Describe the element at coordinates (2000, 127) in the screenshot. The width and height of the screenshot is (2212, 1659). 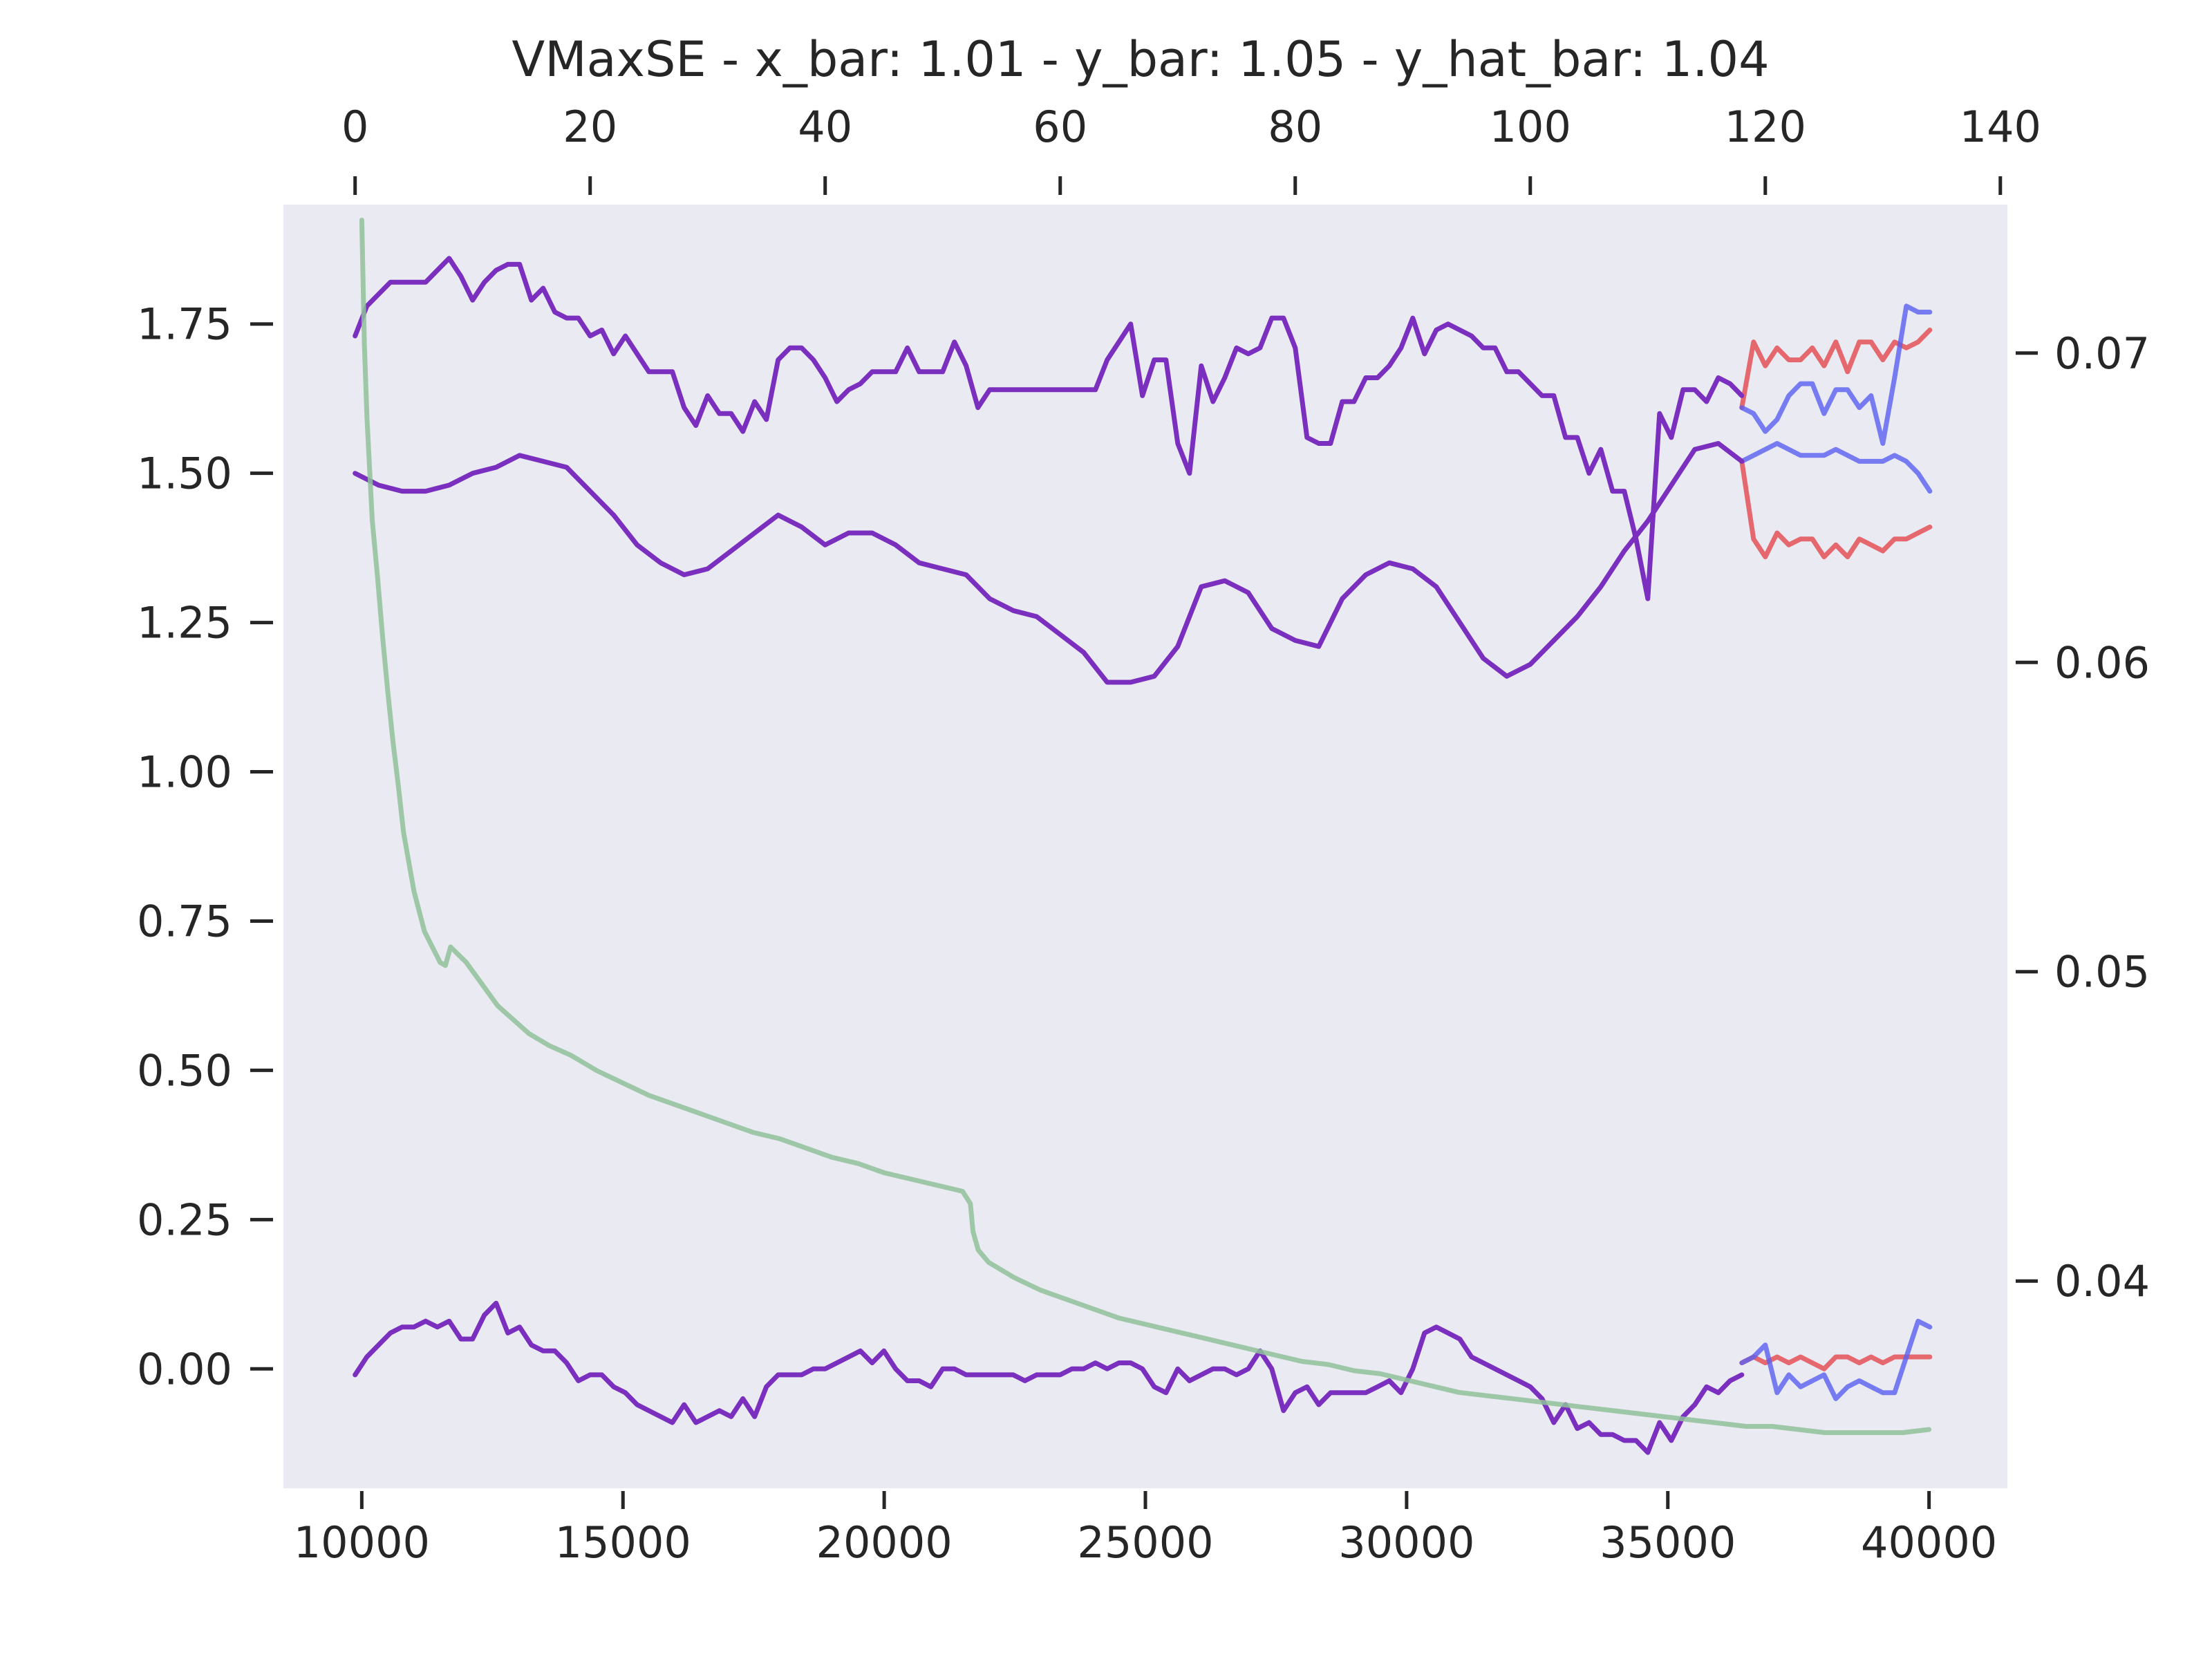
I see `x-top-tick-label: 140` at that location.